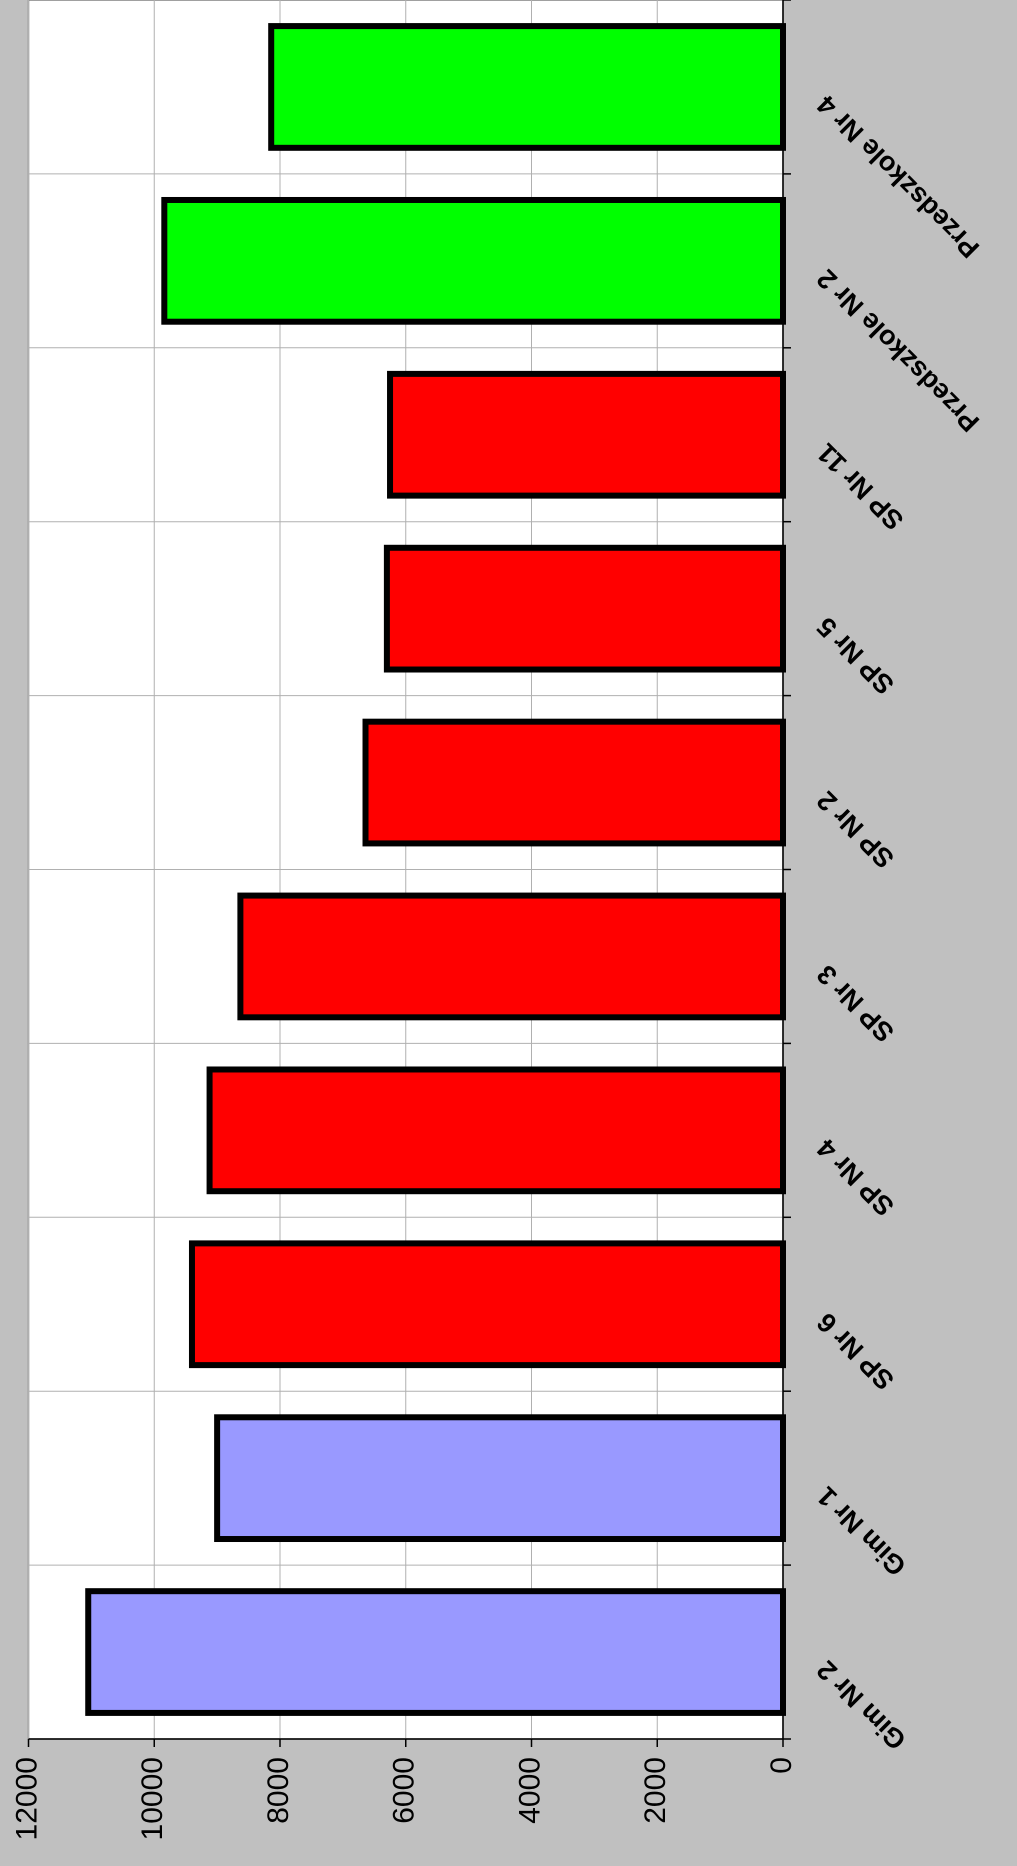  Describe the element at coordinates (152, 1798) in the screenshot. I see `y-tick-label: 10000` at that location.